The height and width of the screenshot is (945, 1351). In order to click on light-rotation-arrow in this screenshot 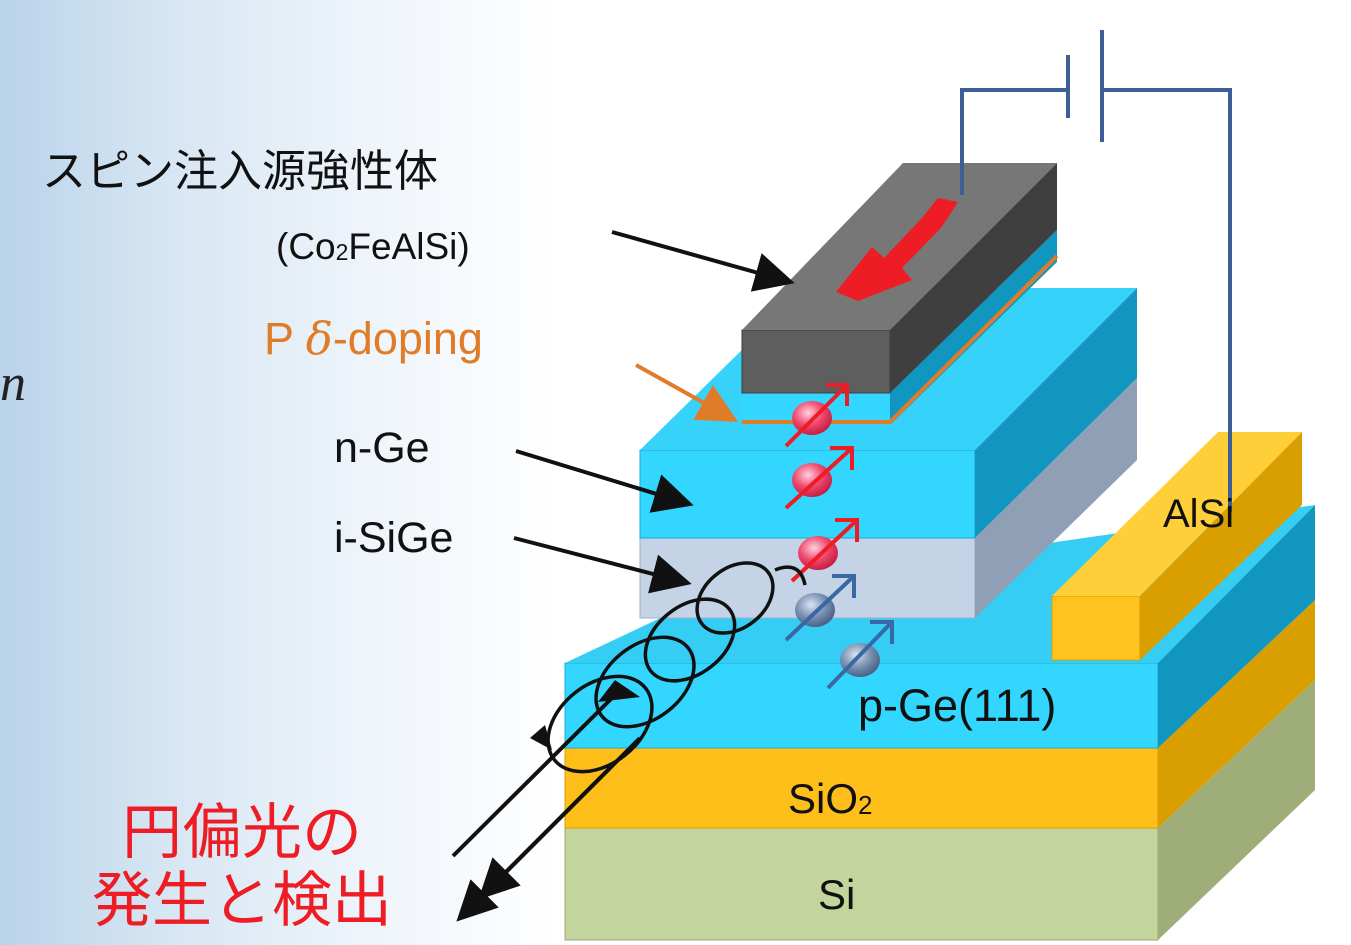, I will do `click(541, 737)`.